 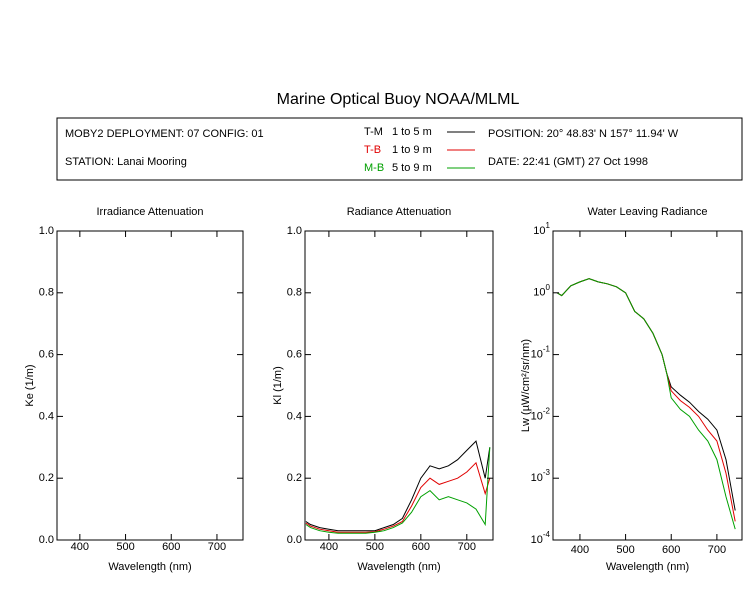 I want to click on legend-name: M-B, so click(x=374, y=168).